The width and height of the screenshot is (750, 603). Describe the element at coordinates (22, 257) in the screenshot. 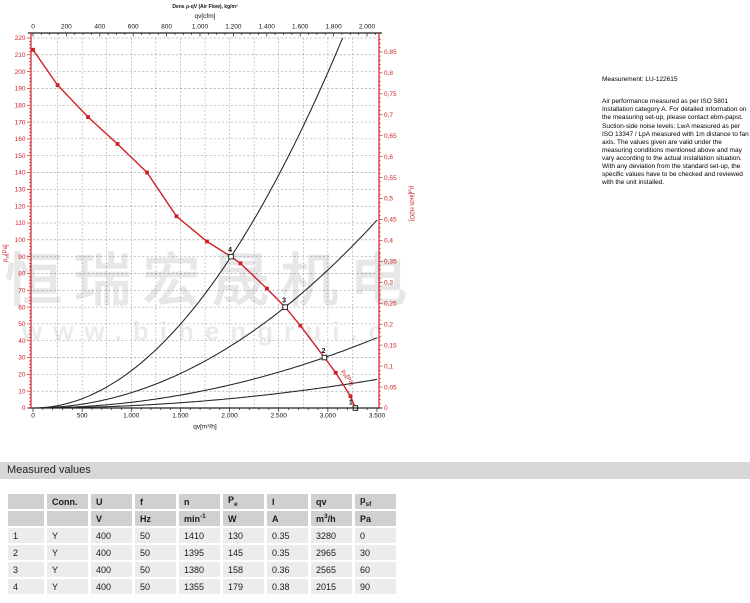

I see `svg-text: 90` at that location.